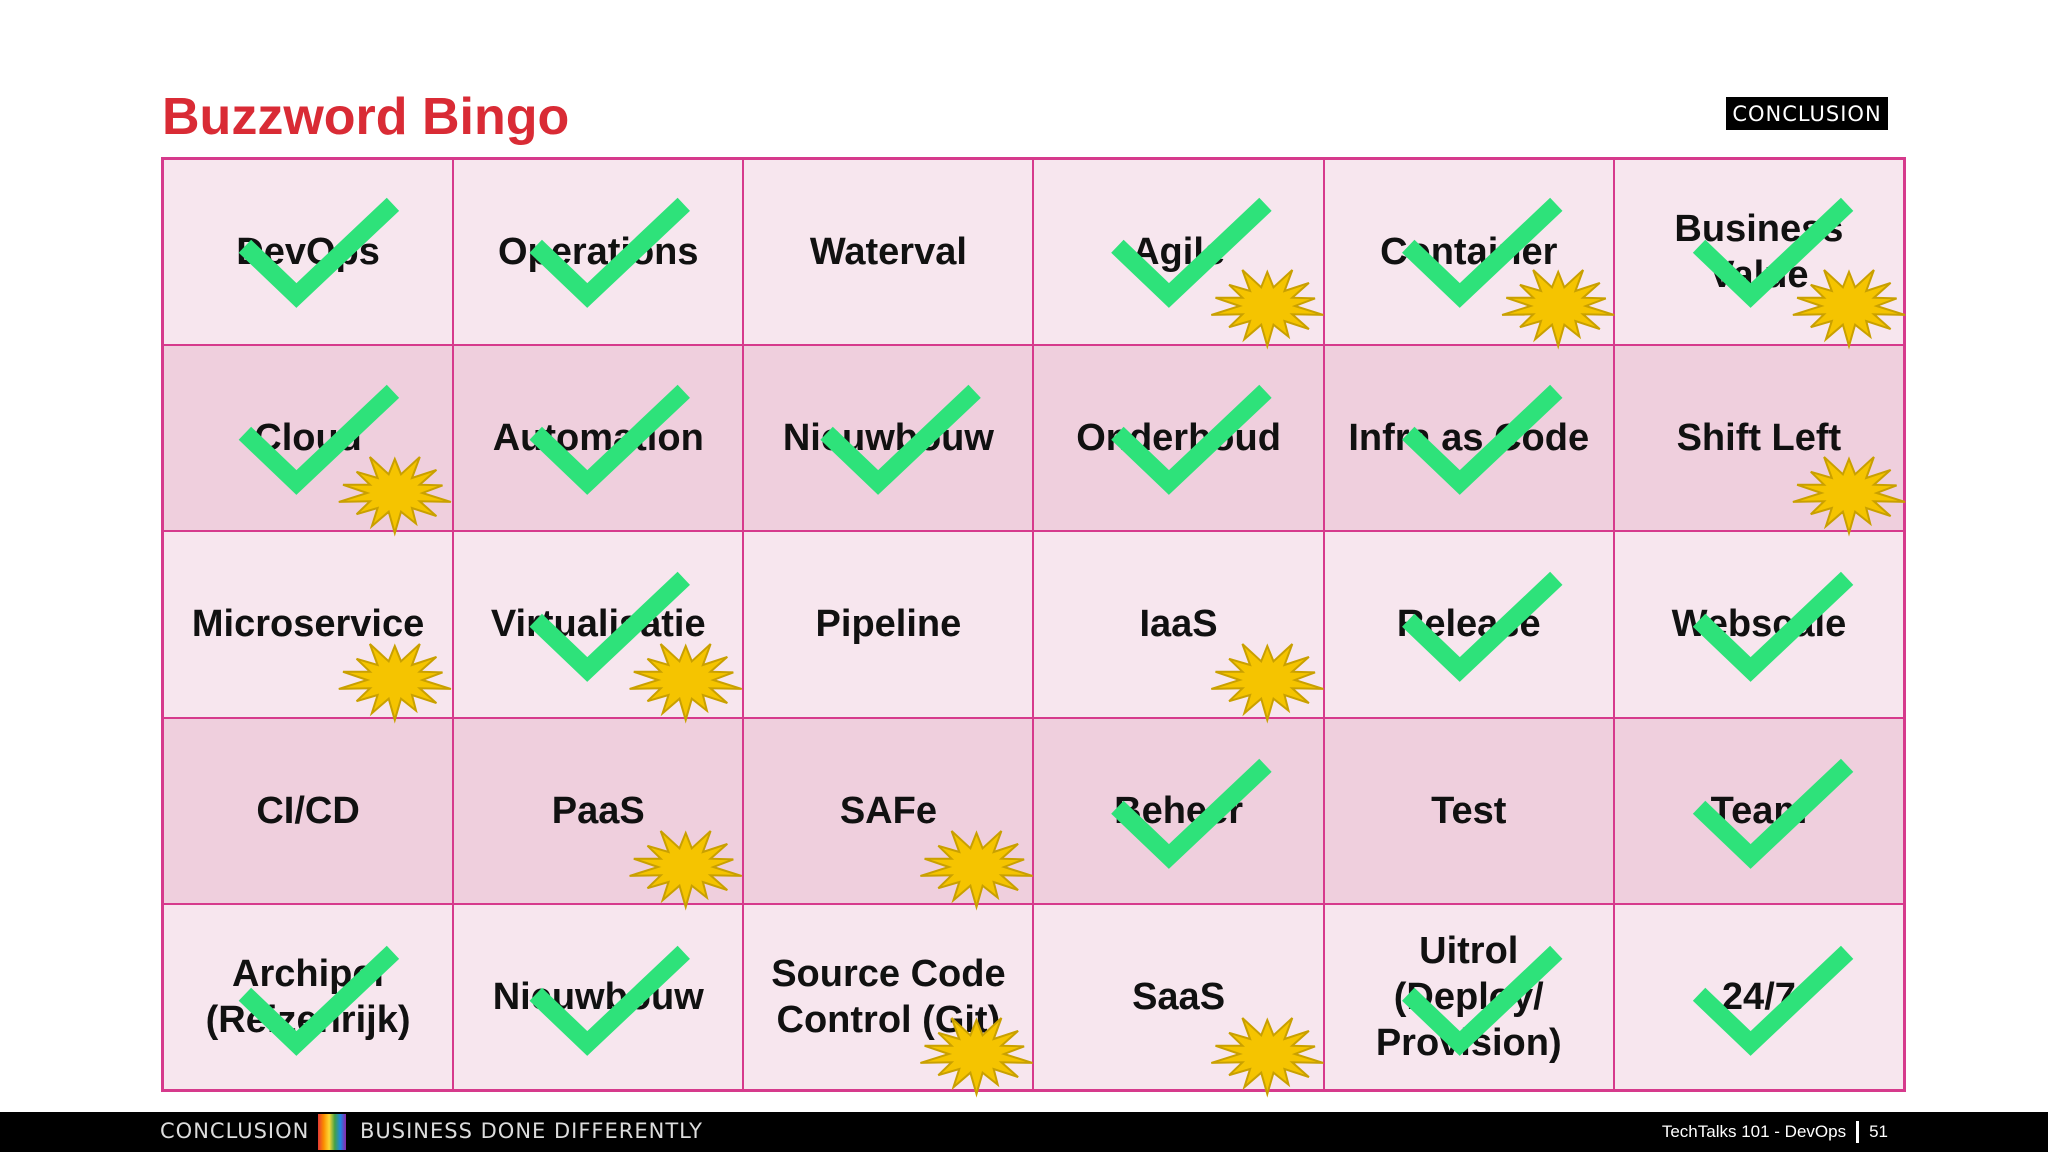  I want to click on bingo-cell: Cloud, so click(308, 438).